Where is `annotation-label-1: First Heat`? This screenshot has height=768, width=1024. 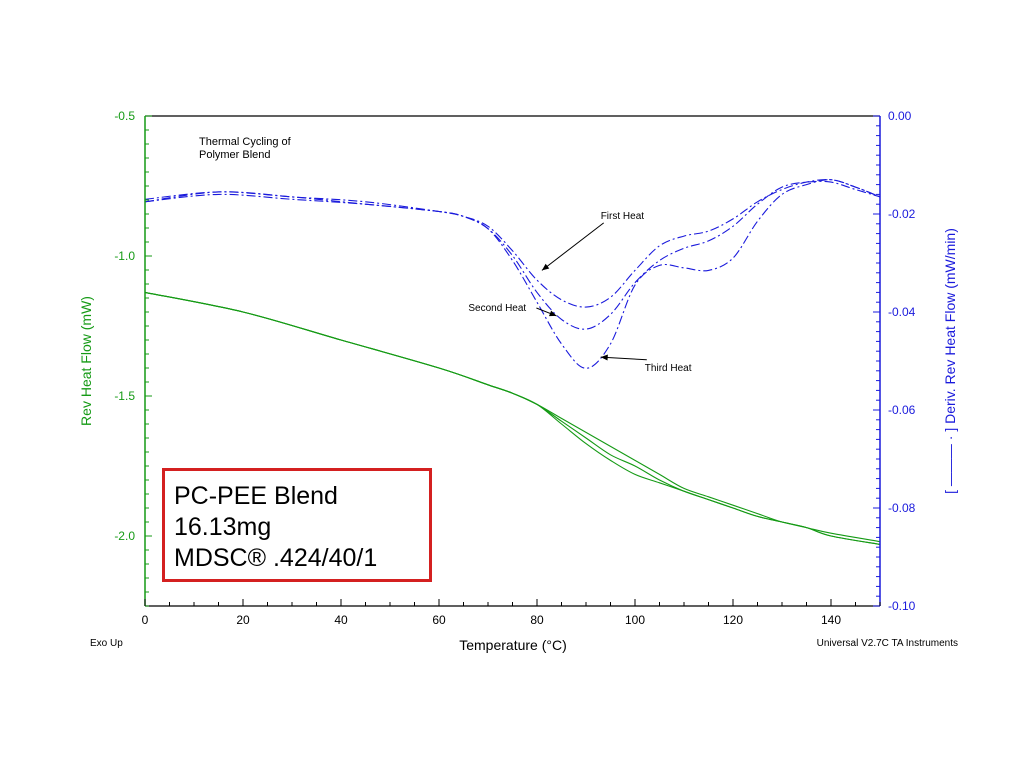
annotation-label-1: First Heat is located at coordinates (623, 216).